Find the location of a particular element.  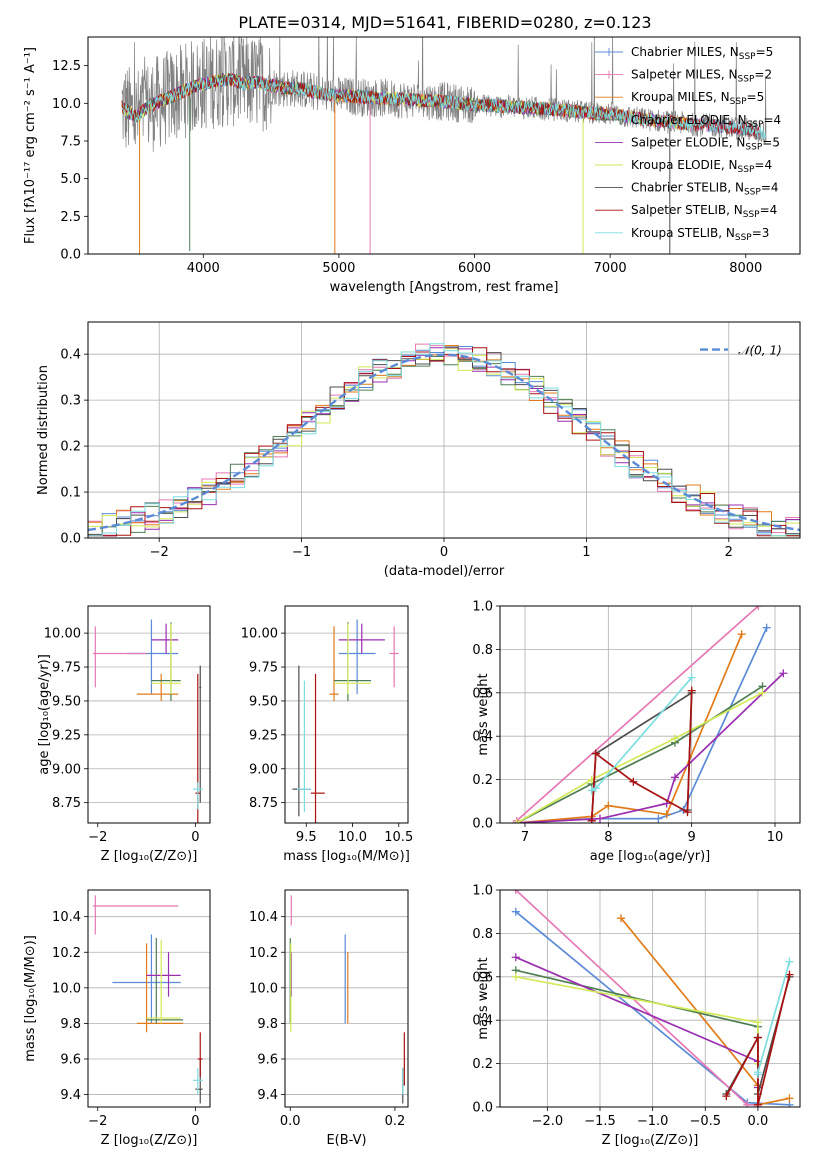

x-tick-label: −1 is located at coordinates (301, 552).